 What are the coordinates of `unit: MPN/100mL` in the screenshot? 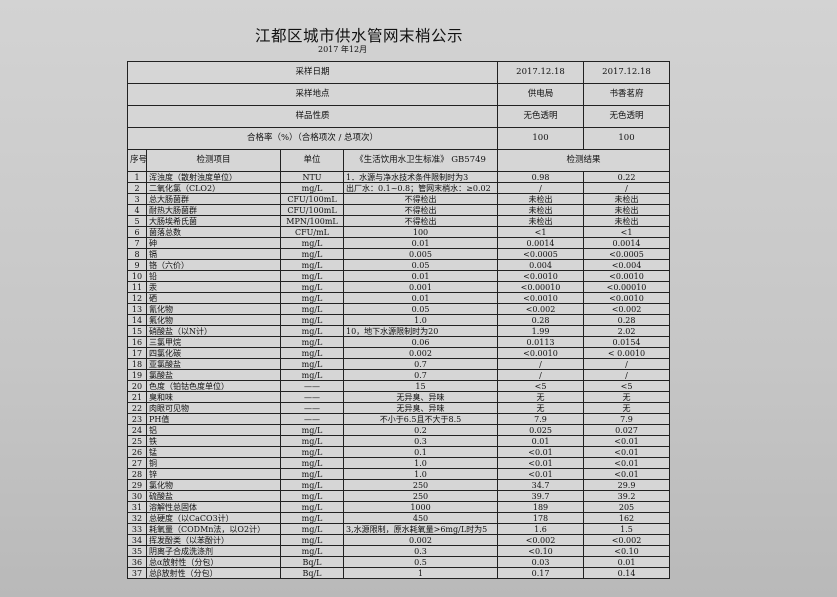 It's located at (312, 221).